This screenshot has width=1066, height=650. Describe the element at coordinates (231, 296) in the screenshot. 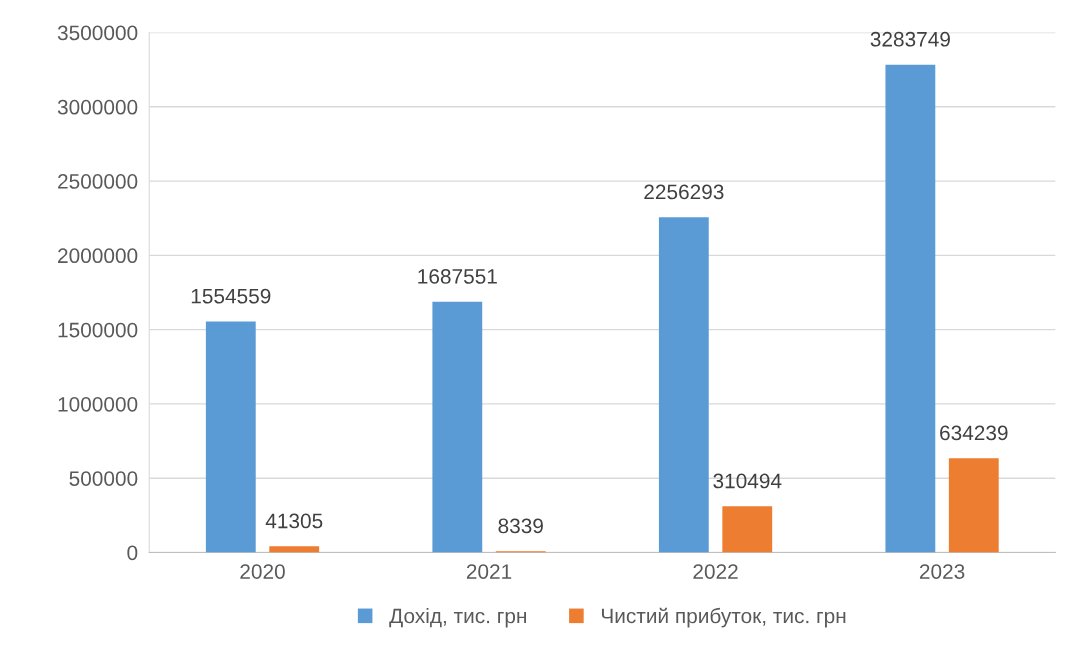

I see `data-label: 1554559` at that location.